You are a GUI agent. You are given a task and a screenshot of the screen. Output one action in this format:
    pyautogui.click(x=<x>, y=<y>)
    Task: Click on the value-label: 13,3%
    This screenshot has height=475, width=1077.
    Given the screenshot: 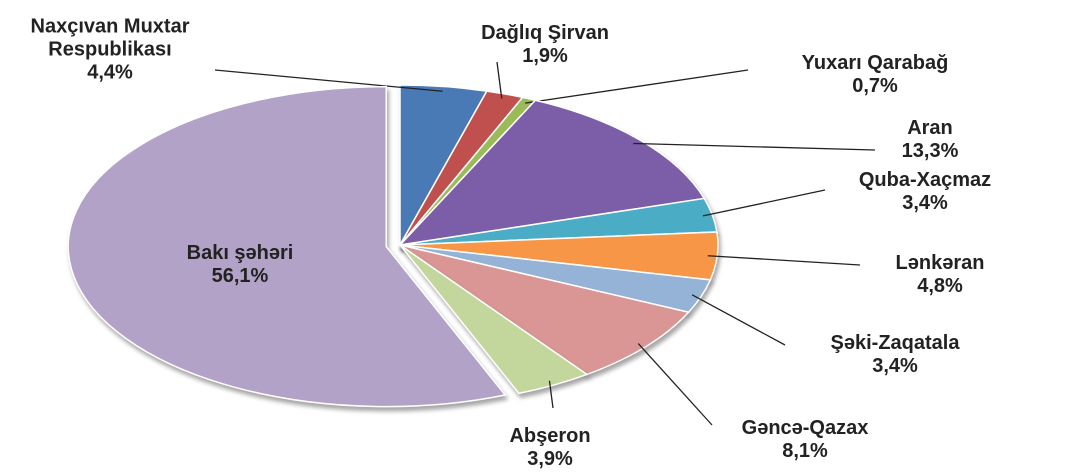 What is the action you would take?
    pyautogui.click(x=930, y=151)
    